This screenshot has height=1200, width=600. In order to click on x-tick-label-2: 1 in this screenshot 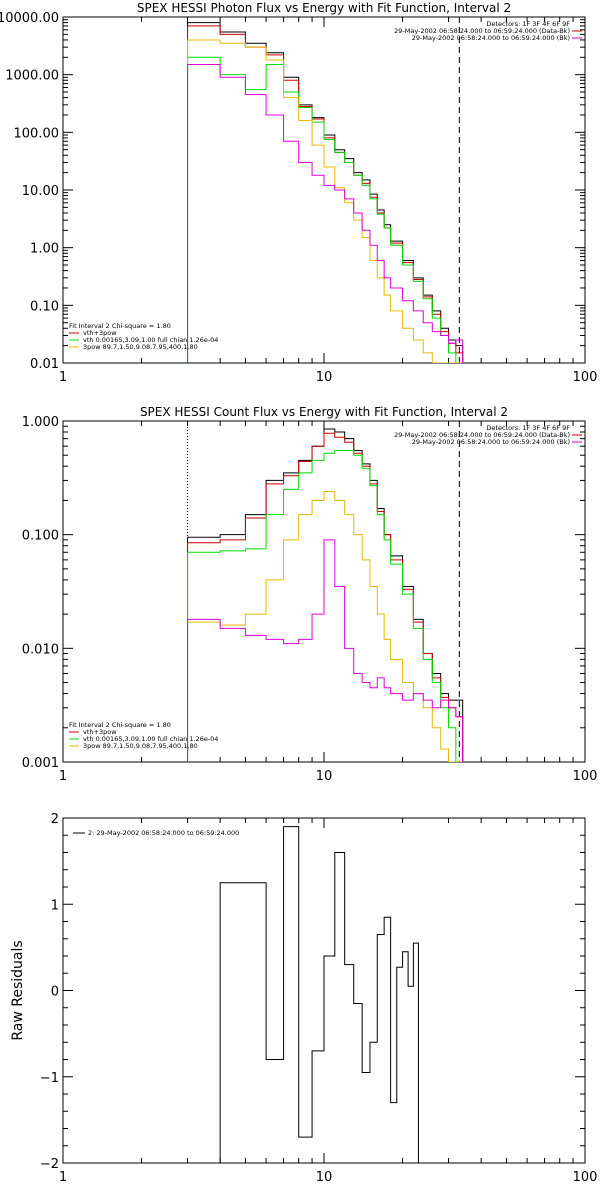, I will do `click(63, 1177)`.